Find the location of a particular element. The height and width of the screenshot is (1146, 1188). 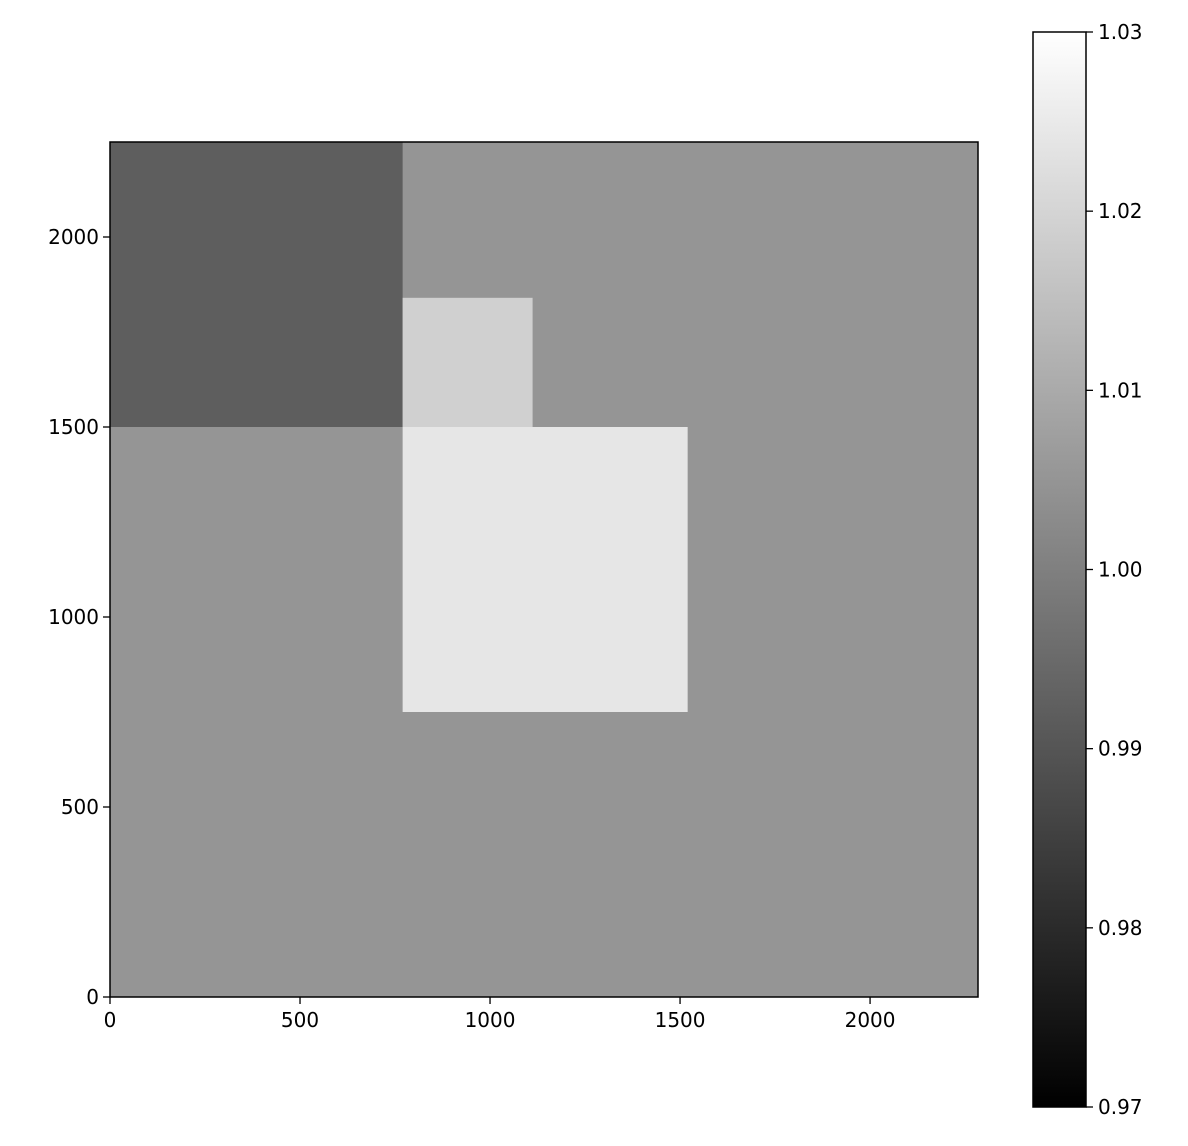

y-tick-label: 500 is located at coordinates (80, 807).